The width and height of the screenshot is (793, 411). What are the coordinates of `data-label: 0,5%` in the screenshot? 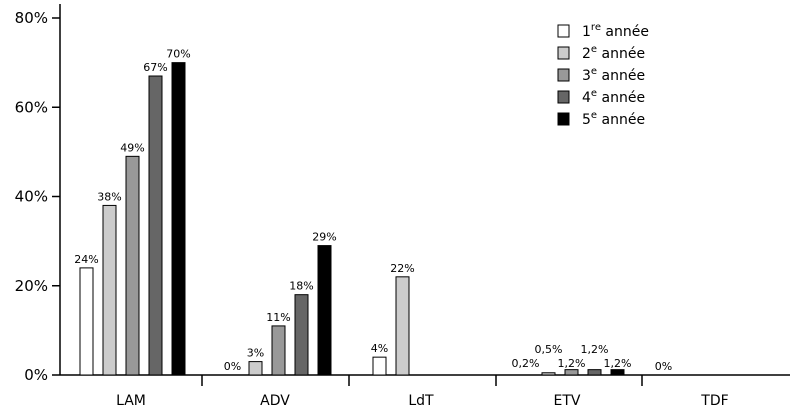 It's located at (549, 349).